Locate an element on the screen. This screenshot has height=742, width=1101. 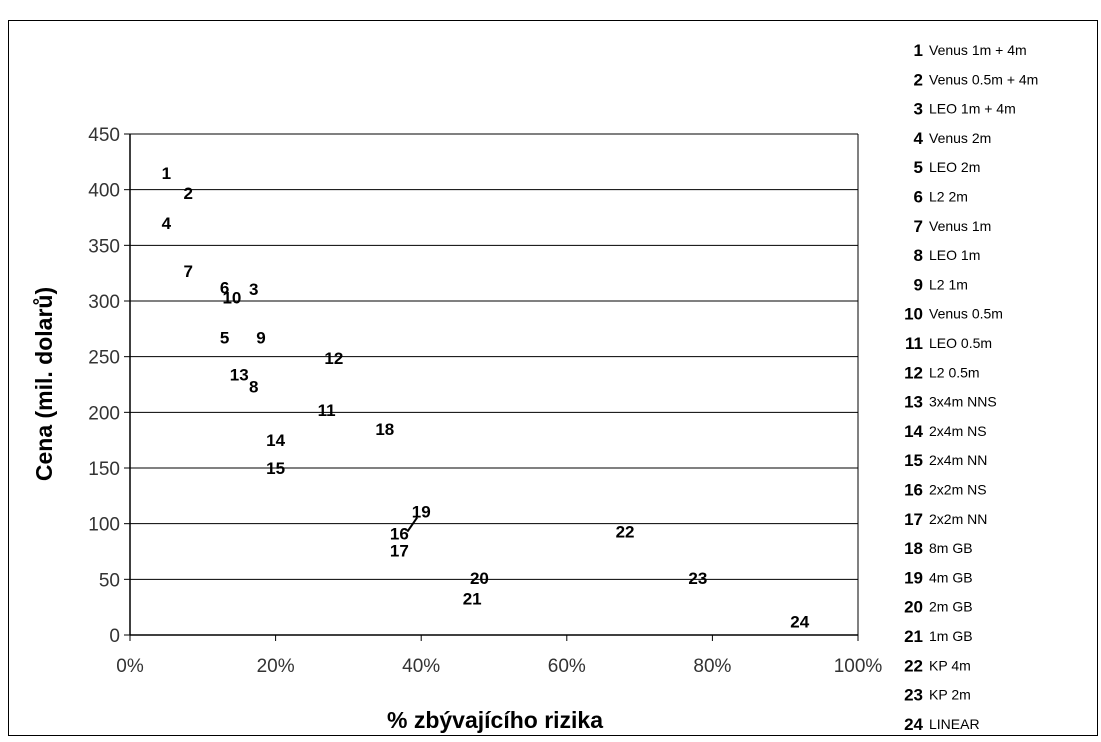
legend-label-21: 1m GB is located at coordinates (951, 636).